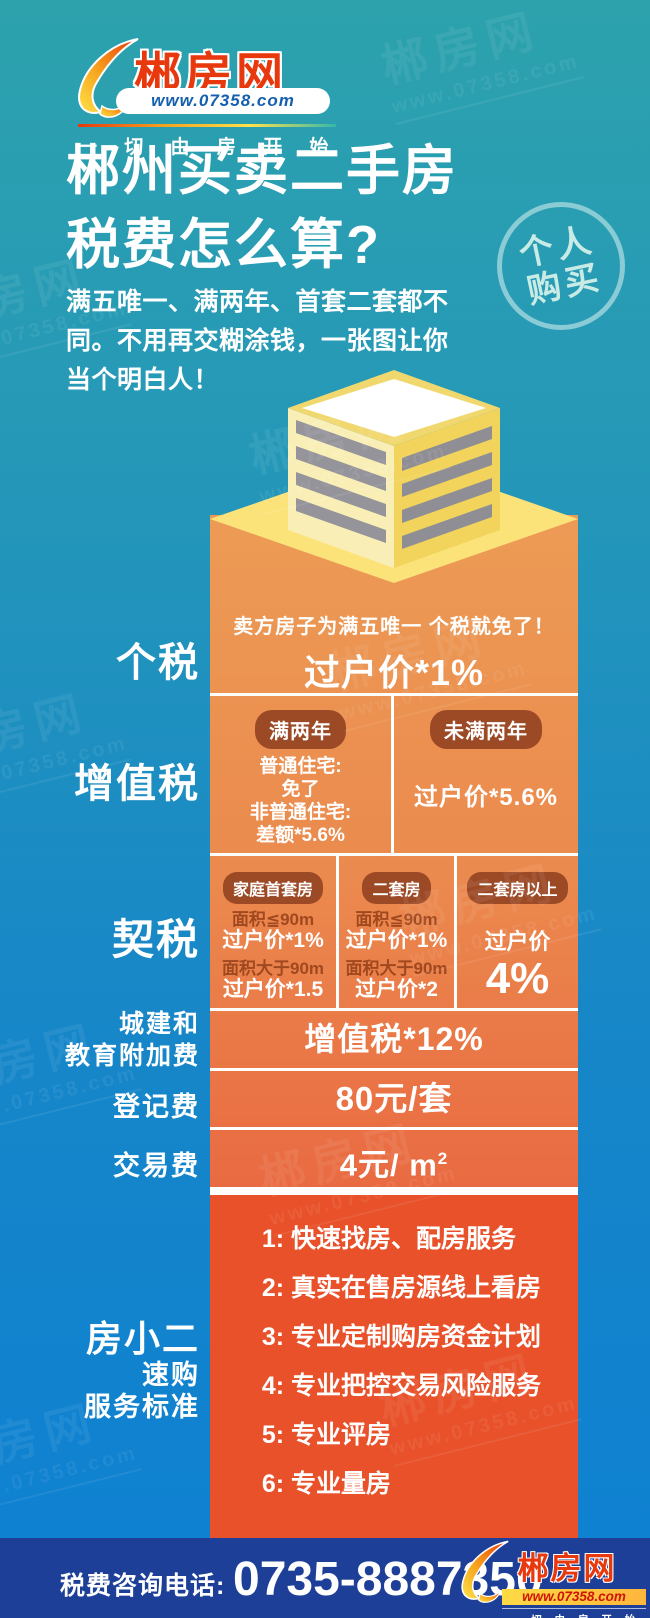 This screenshot has width=650, height=1618. What do you see at coordinates (517, 978) in the screenshot?
I see `deed-value: 4%` at bounding box center [517, 978].